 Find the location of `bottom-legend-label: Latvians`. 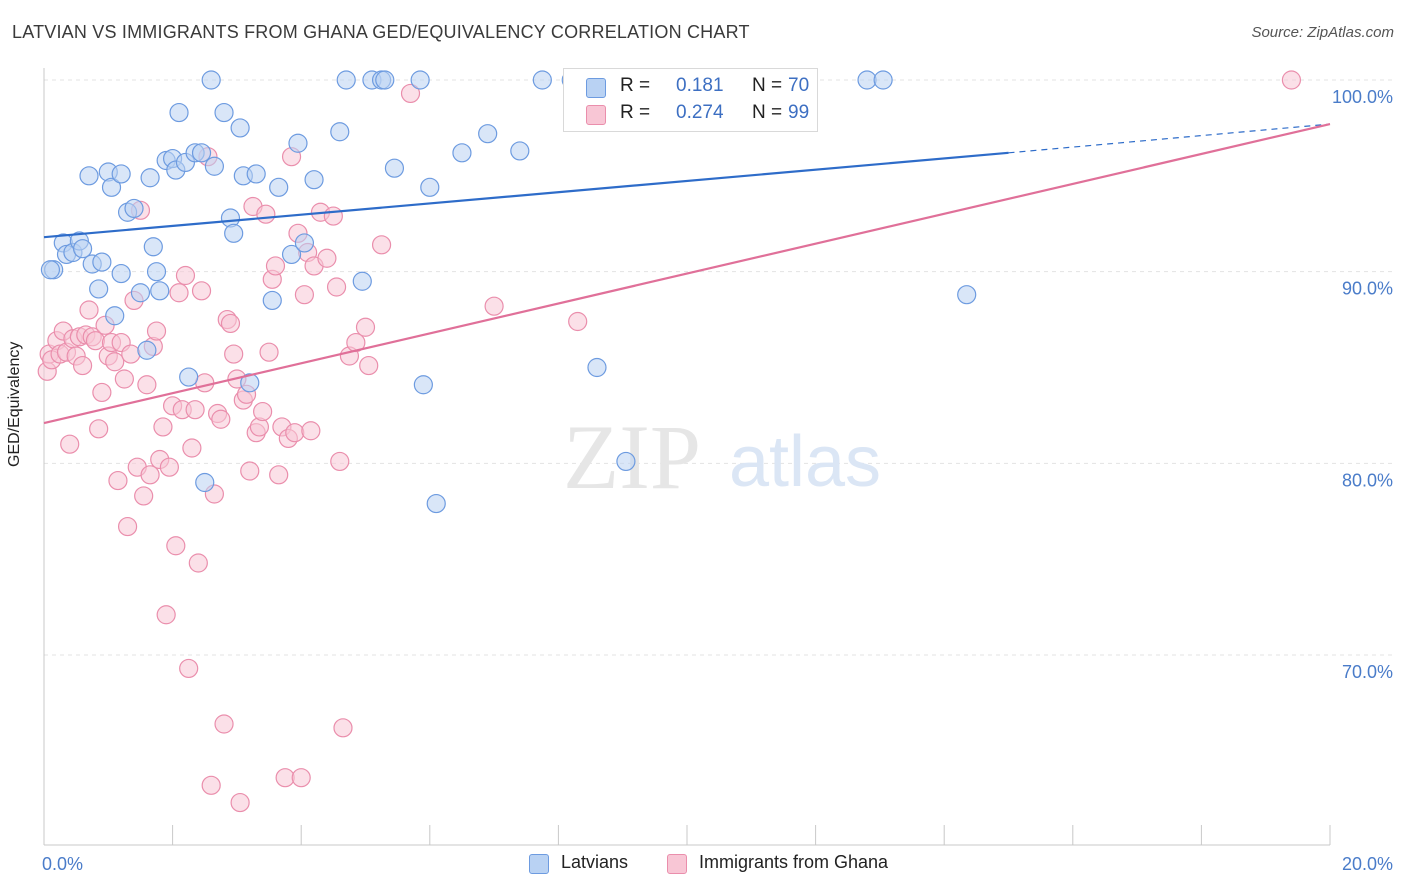

bottom-legend-label: Latvians is located at coordinates (595, 862).